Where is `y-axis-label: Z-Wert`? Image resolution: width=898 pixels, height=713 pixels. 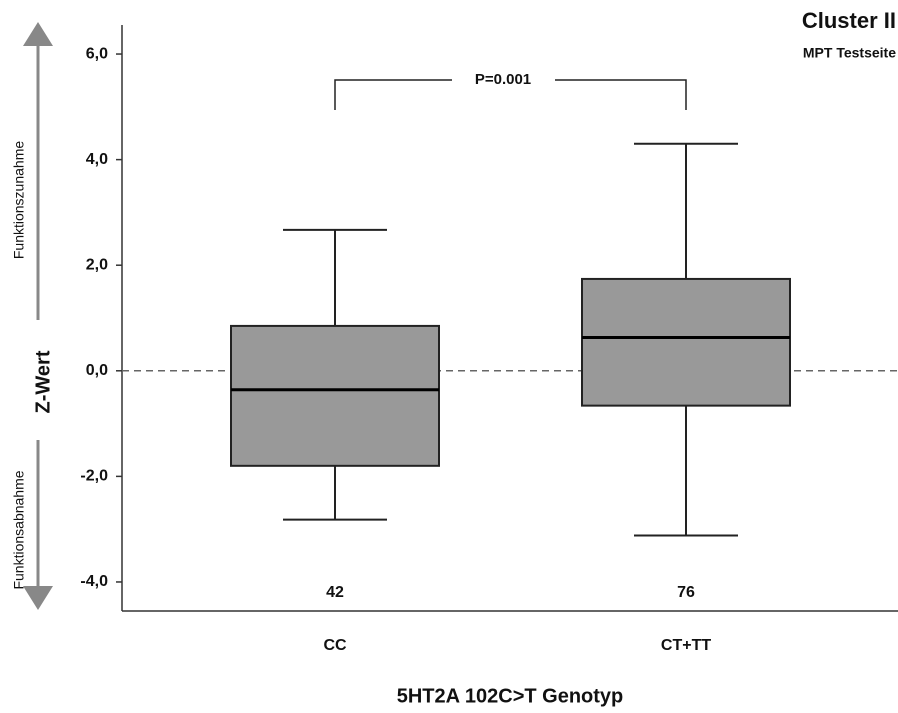
y-axis-label: Z-Wert is located at coordinates (43, 381).